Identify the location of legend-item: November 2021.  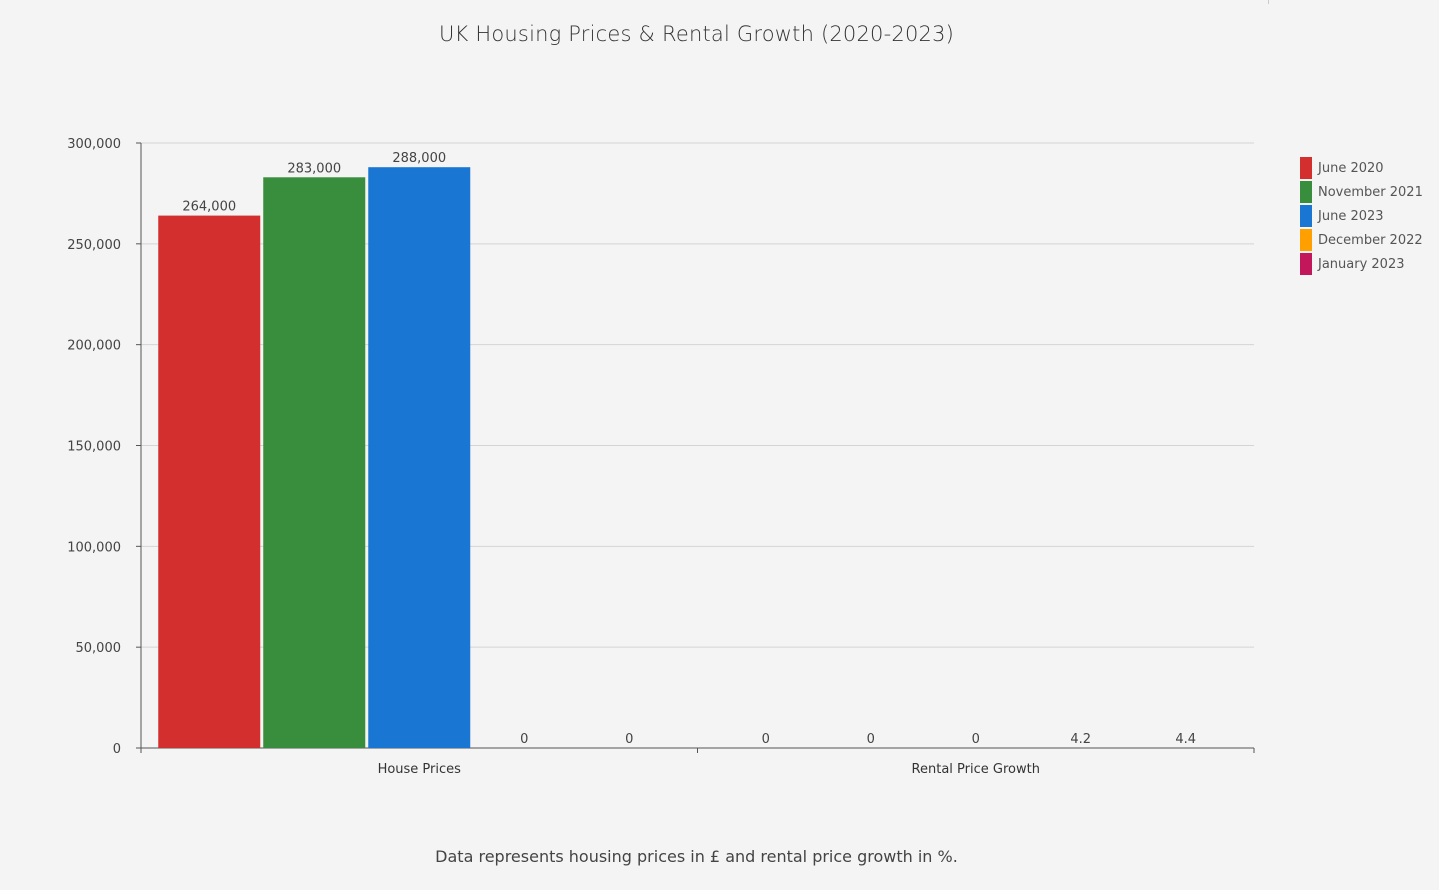
(1361, 192).